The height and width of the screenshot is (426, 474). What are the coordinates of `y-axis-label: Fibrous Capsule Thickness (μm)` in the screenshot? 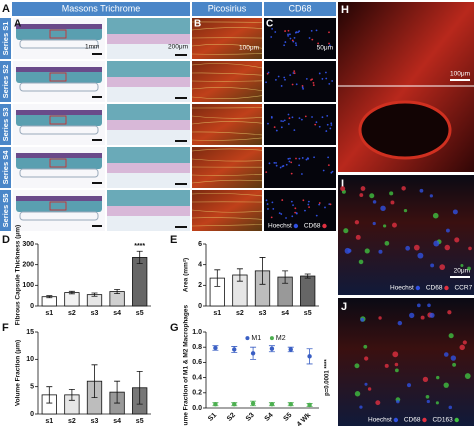 It's located at (18, 275).